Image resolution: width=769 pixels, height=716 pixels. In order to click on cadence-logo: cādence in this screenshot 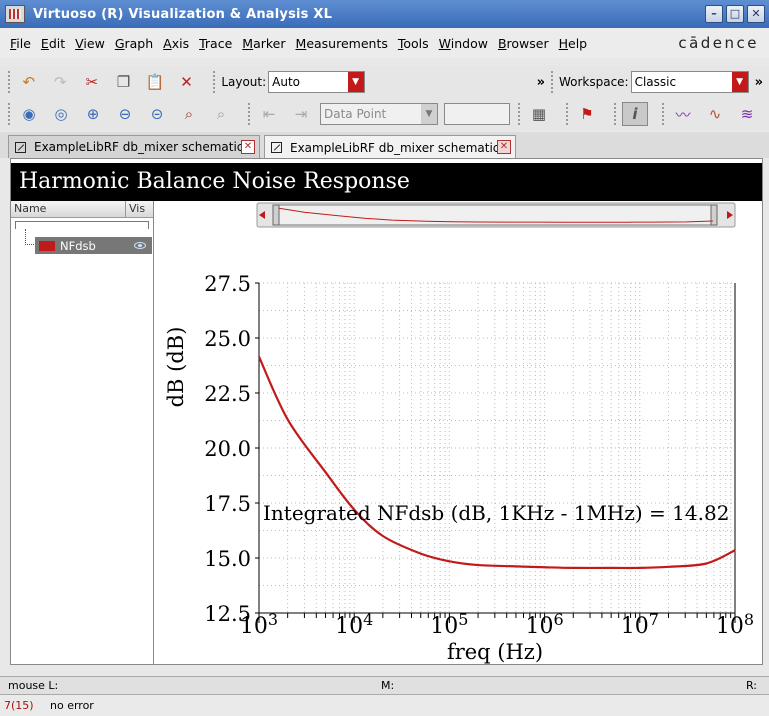, I will do `click(718, 43)`.